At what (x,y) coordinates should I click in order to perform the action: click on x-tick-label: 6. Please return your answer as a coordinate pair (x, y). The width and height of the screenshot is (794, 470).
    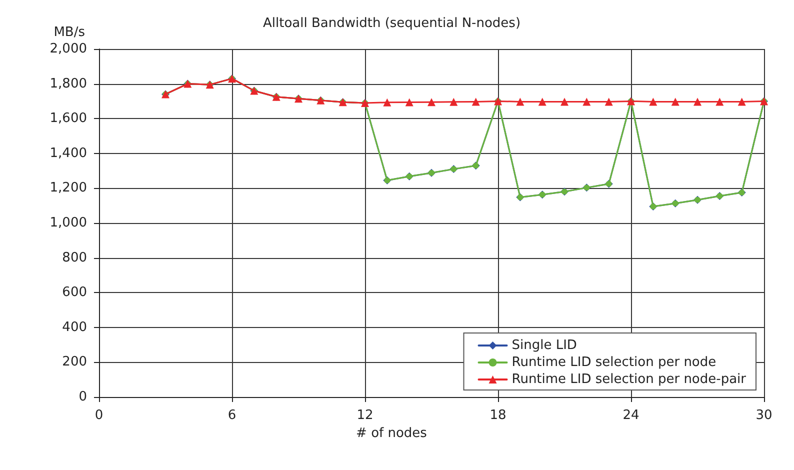
    Looking at the image, I should click on (232, 415).